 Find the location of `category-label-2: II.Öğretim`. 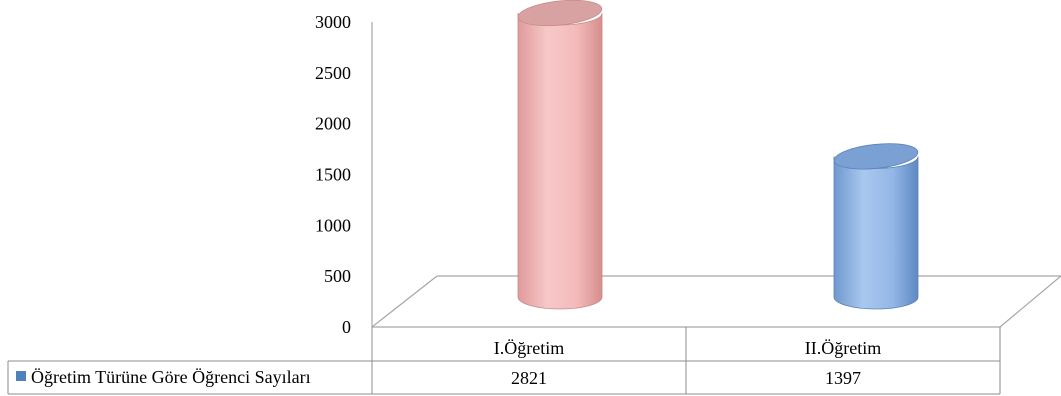

category-label-2: II.Öğretim is located at coordinates (843, 348).